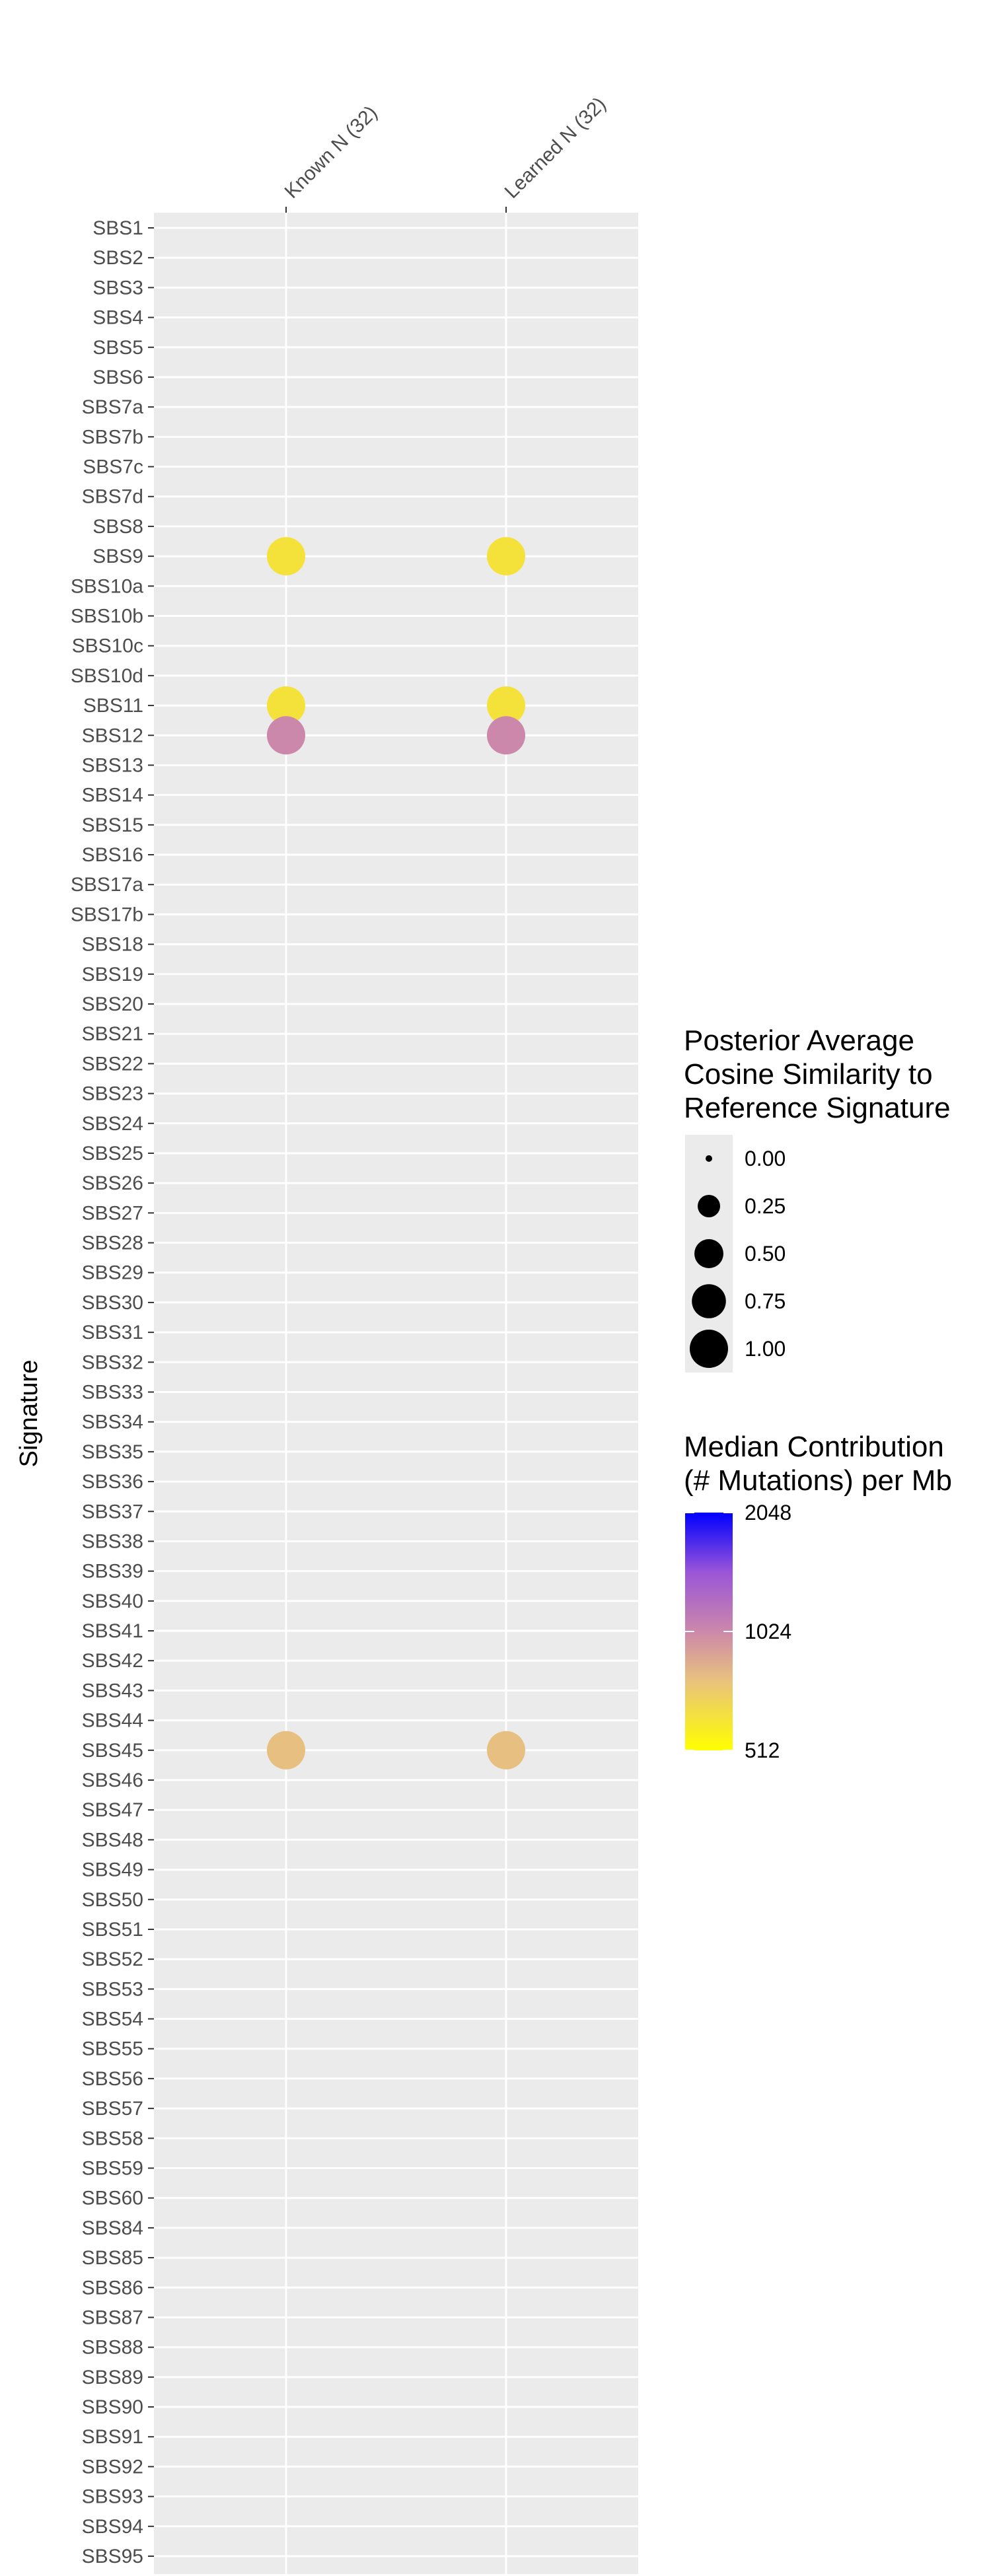  Describe the element at coordinates (112, 855) in the screenshot. I see `ytick-label-sbs16: SBS16` at that location.